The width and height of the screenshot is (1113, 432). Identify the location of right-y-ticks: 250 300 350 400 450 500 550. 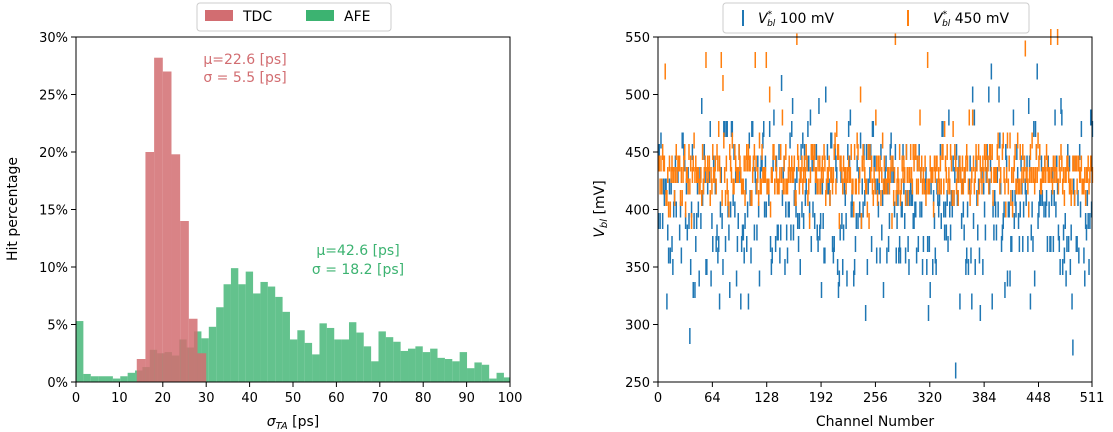
(641, 211).